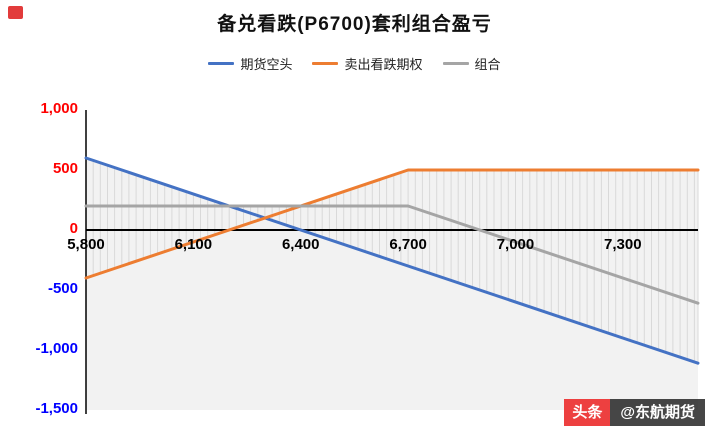 This screenshot has width=709, height=432. What do you see at coordinates (354, 24) in the screenshot?
I see `chart-title: 备兑看跌(P6700)套利组合盈亏` at bounding box center [354, 24].